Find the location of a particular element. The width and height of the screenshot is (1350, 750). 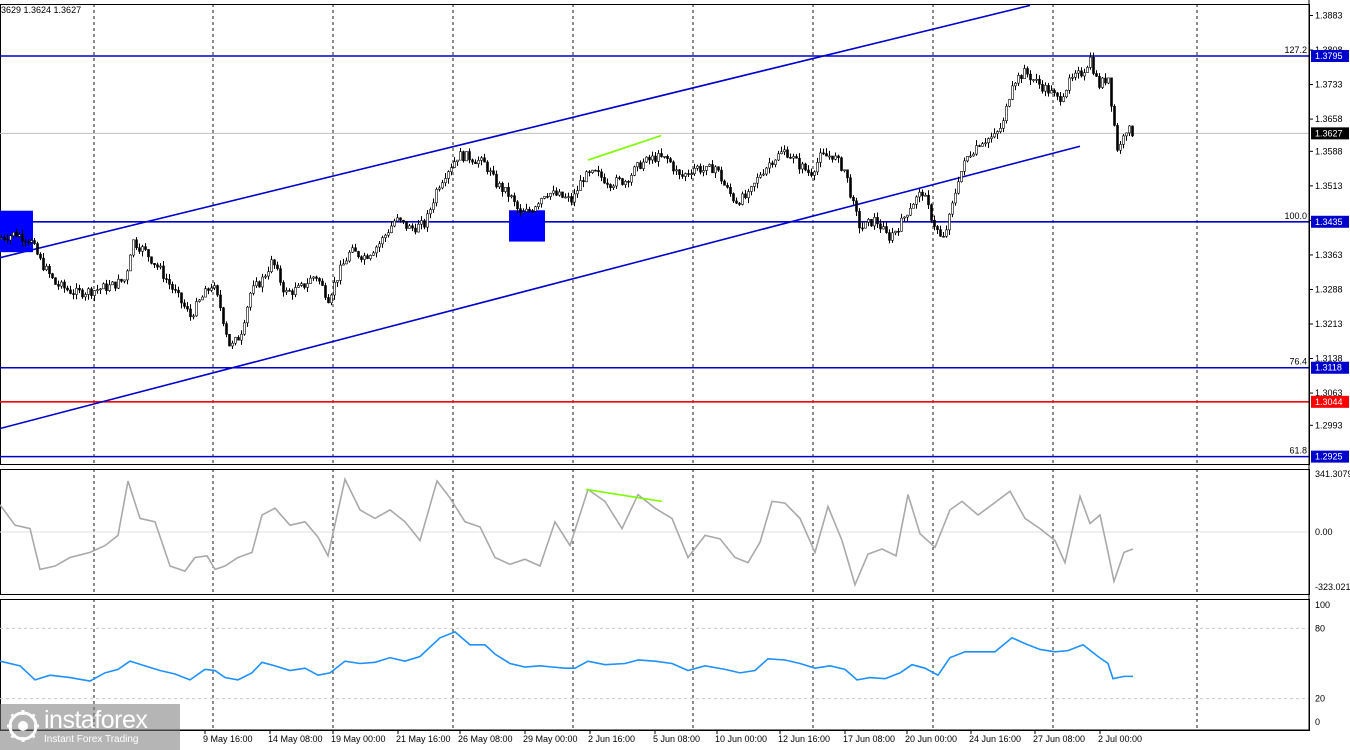

cci-panel is located at coordinates (567, 532).